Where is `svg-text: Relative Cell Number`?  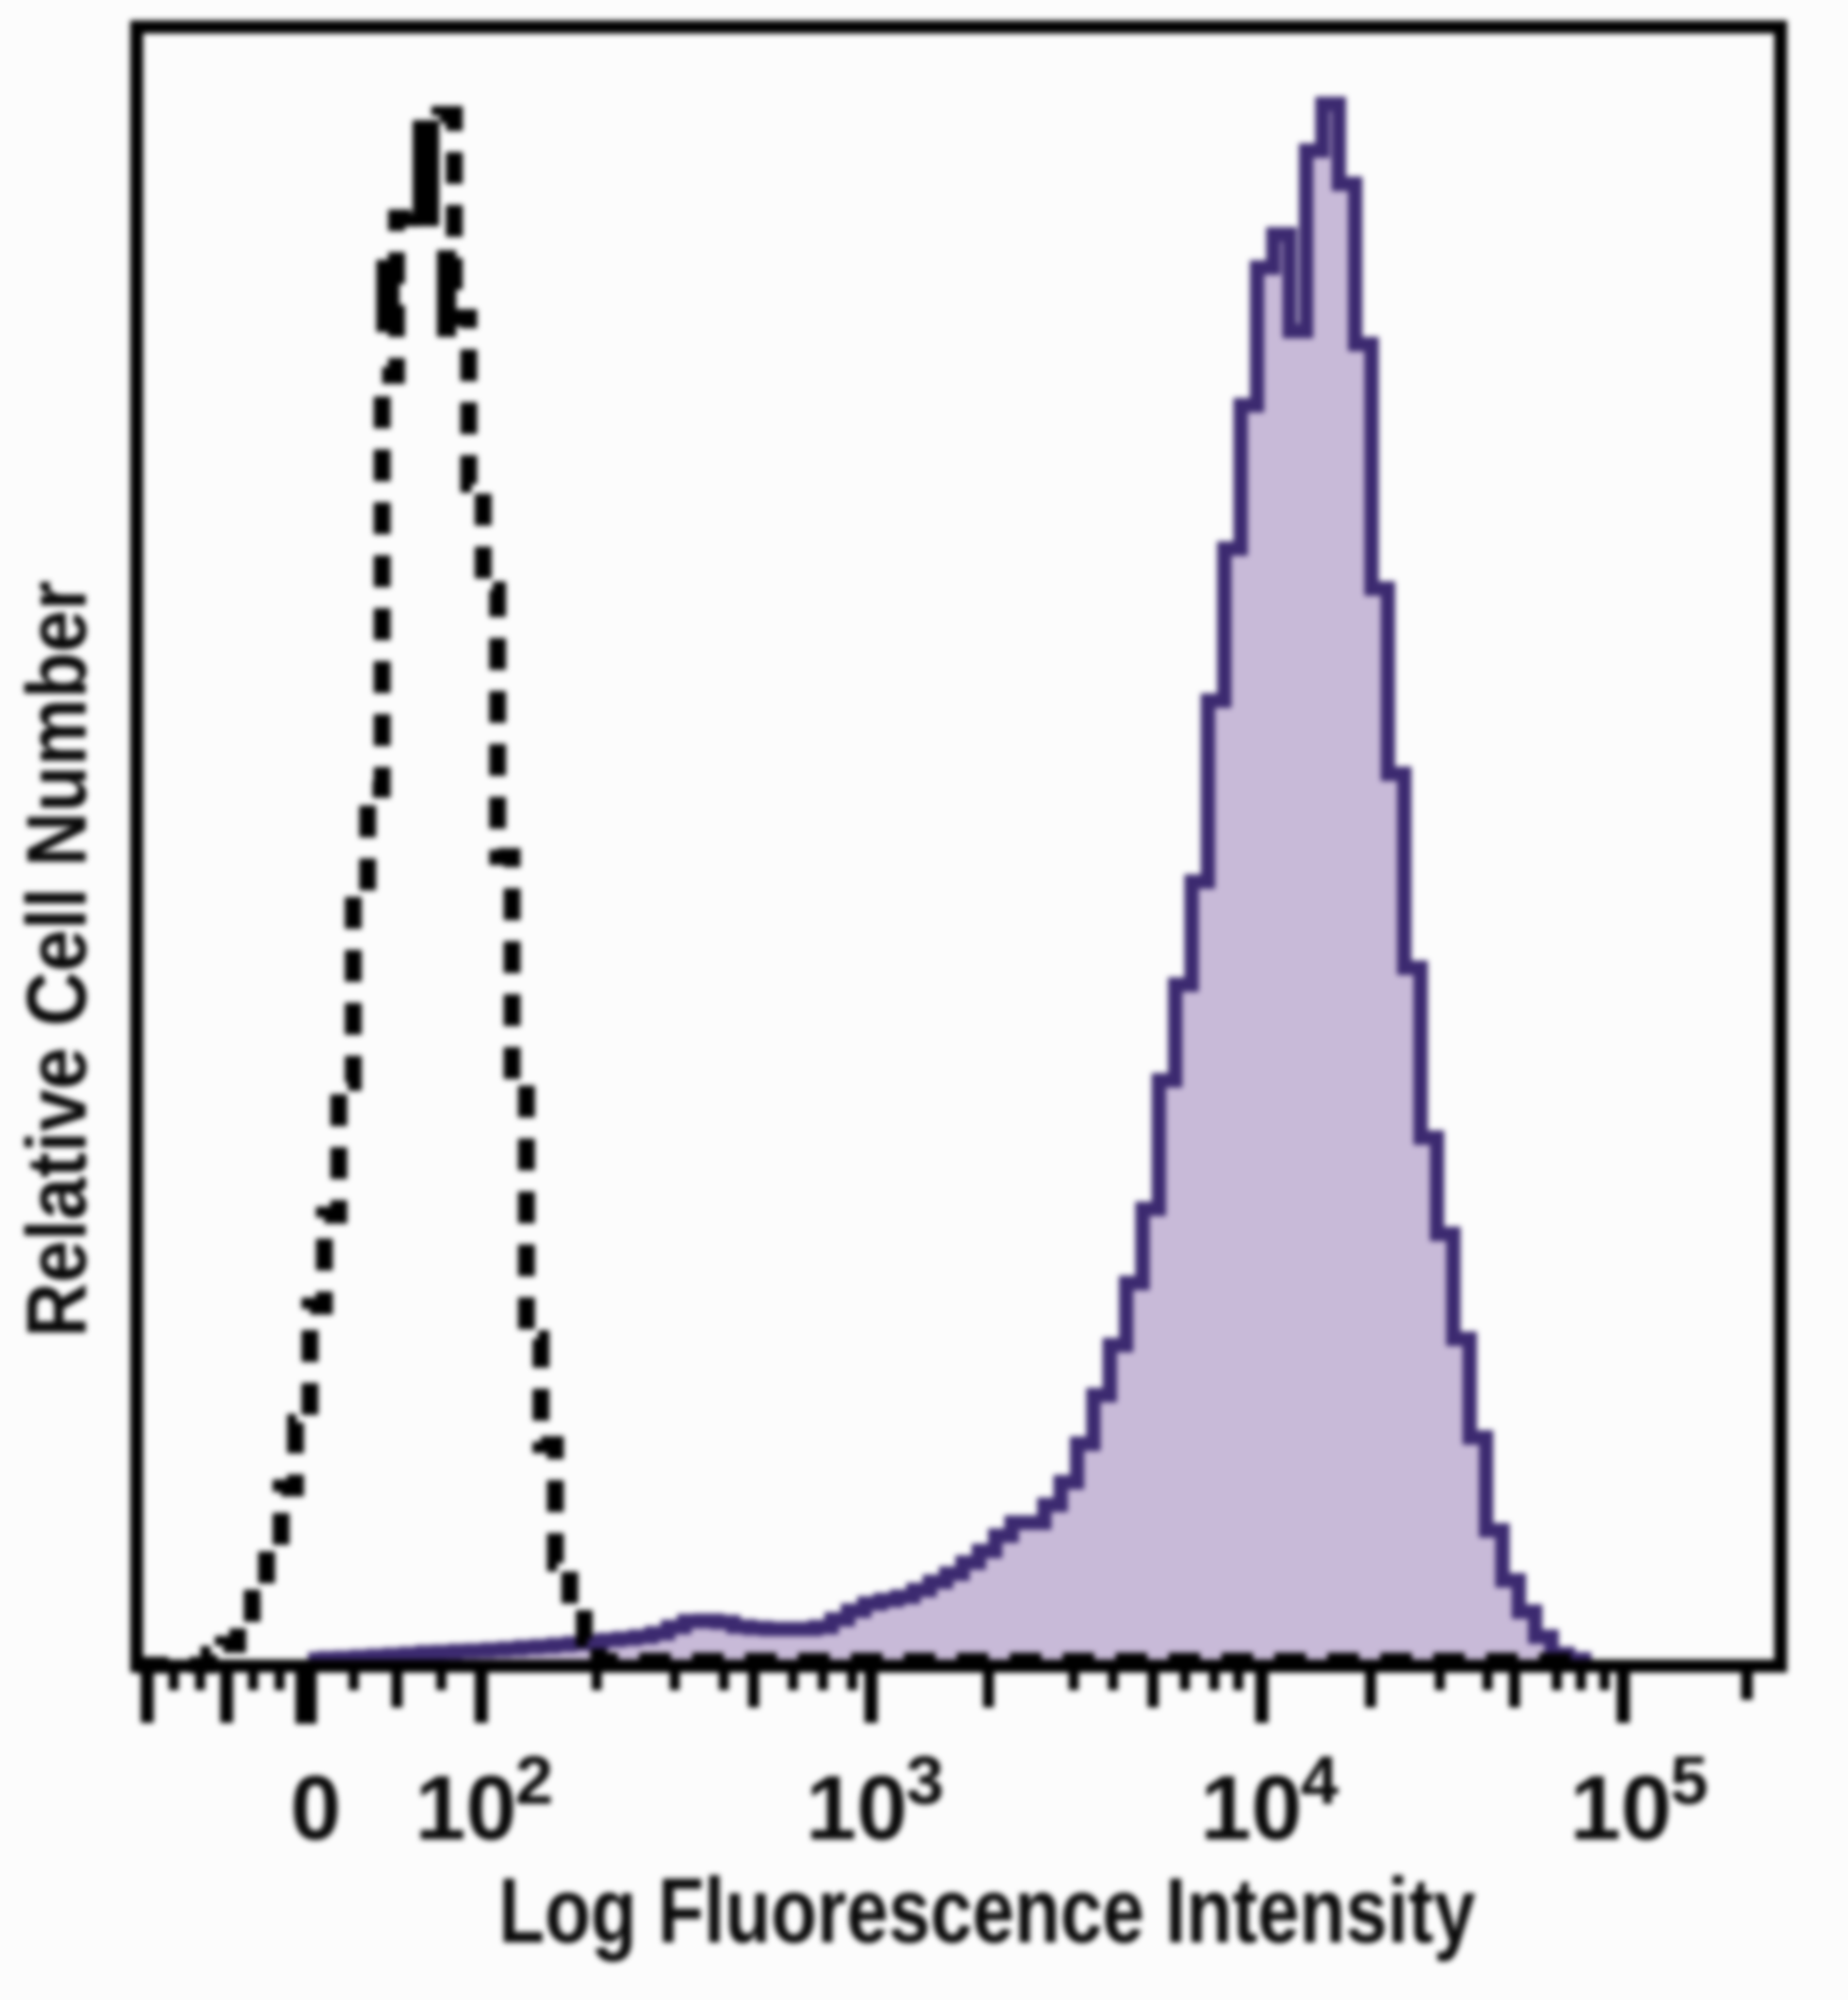 svg-text: Relative Cell Number is located at coordinates (57, 959).